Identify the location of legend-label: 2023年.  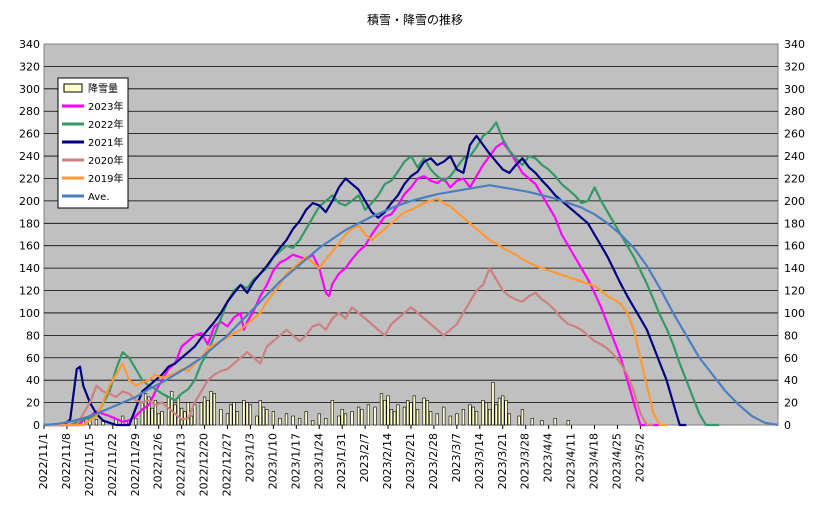
(105, 106).